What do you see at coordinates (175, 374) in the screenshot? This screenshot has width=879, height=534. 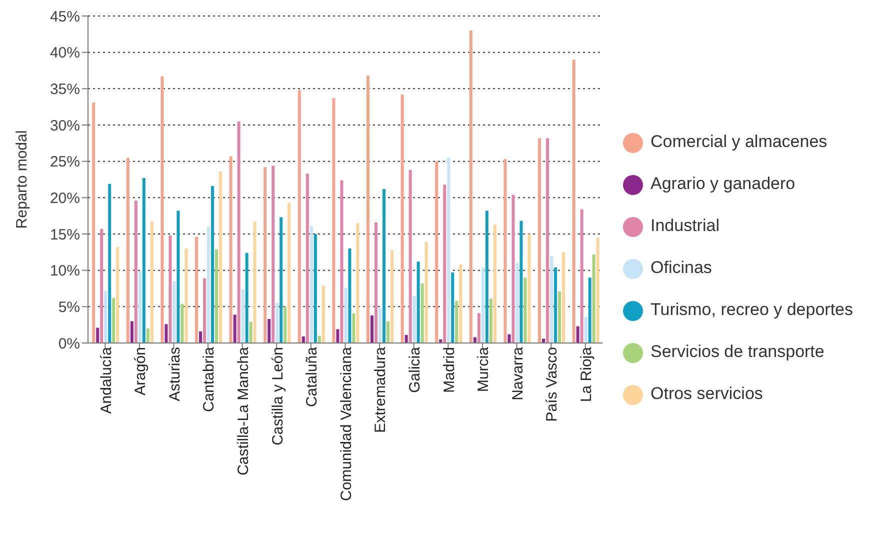 I see `x-tick-label: Asturias` at bounding box center [175, 374].